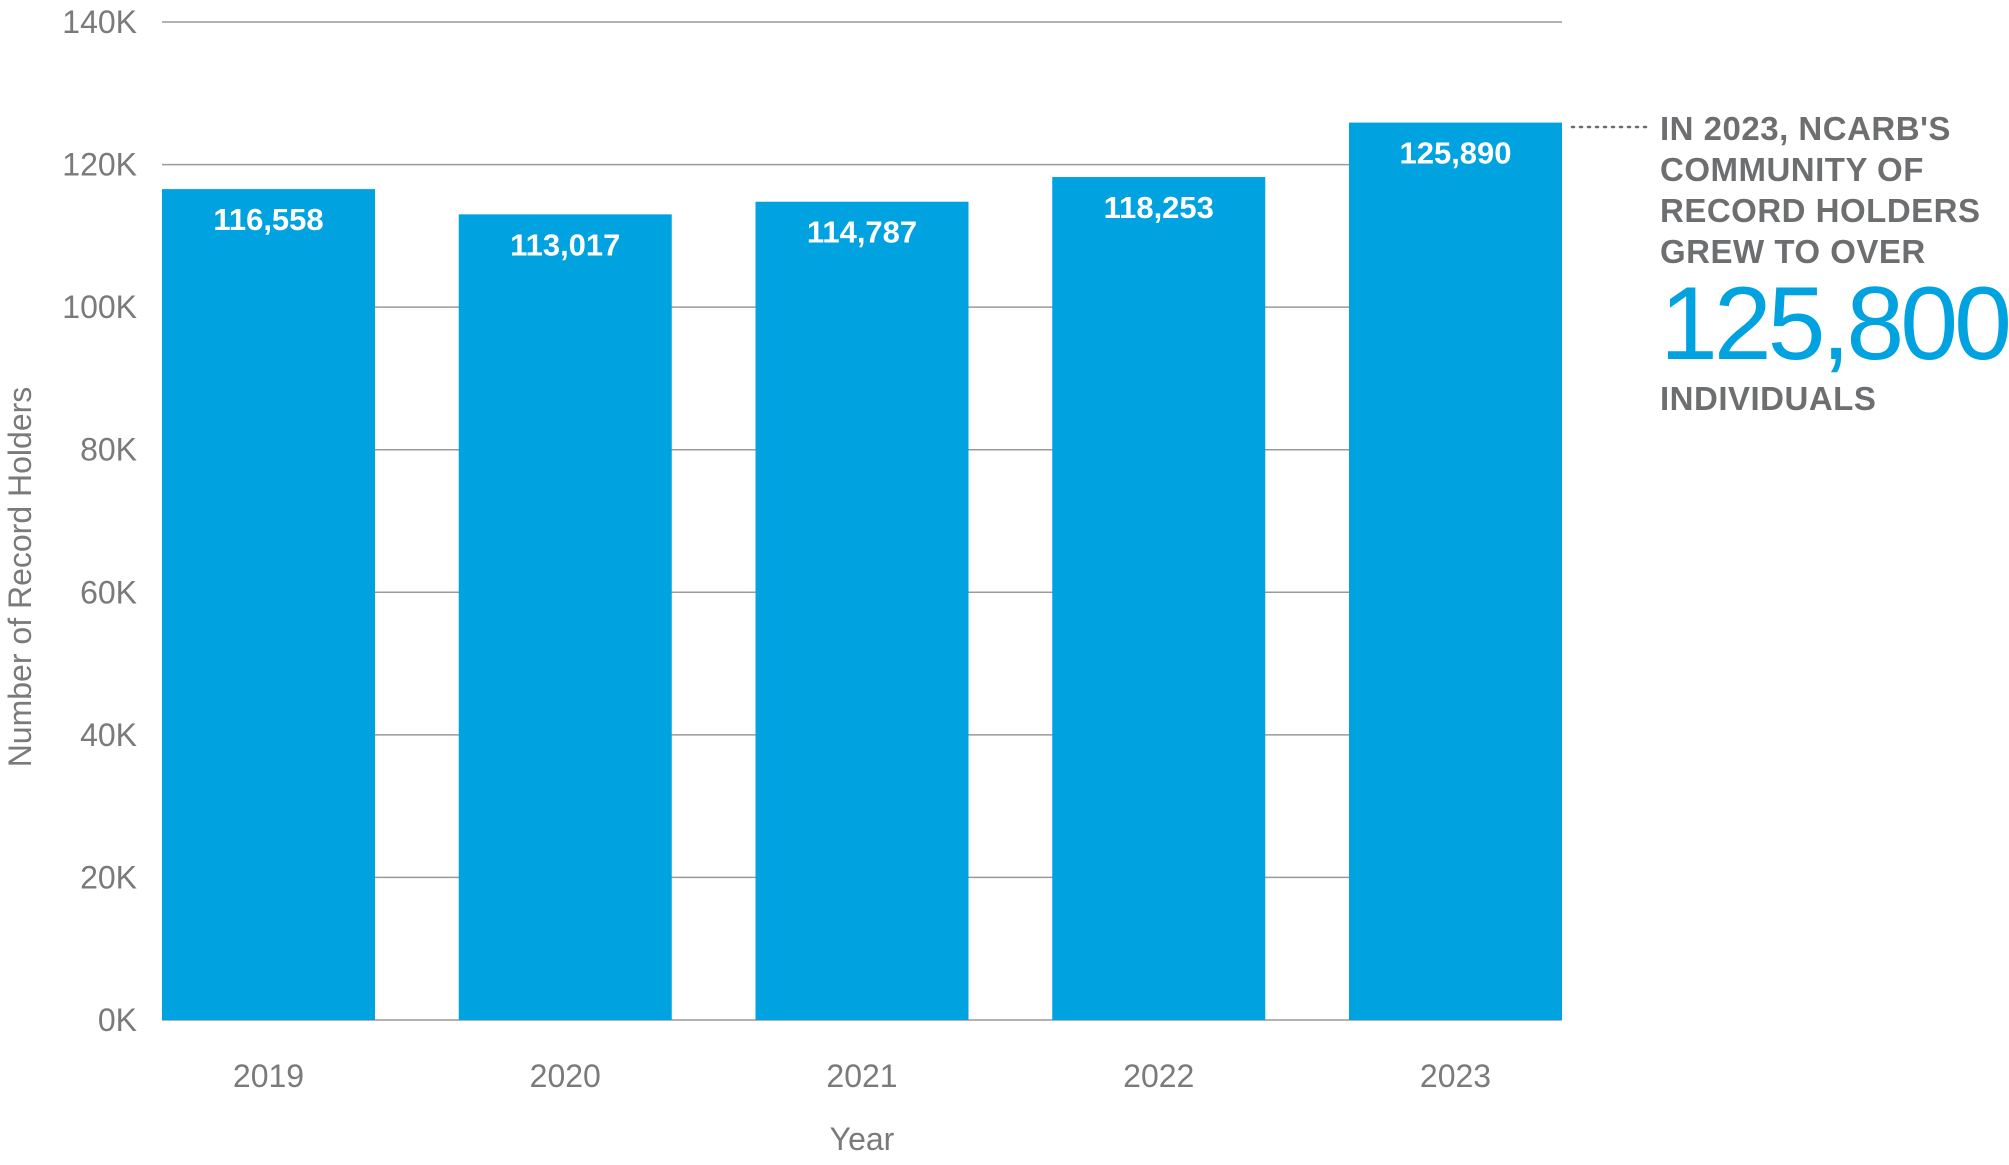  Describe the element at coordinates (1793, 251) in the screenshot. I see `callout-line-4: GREW TO OVER` at that location.